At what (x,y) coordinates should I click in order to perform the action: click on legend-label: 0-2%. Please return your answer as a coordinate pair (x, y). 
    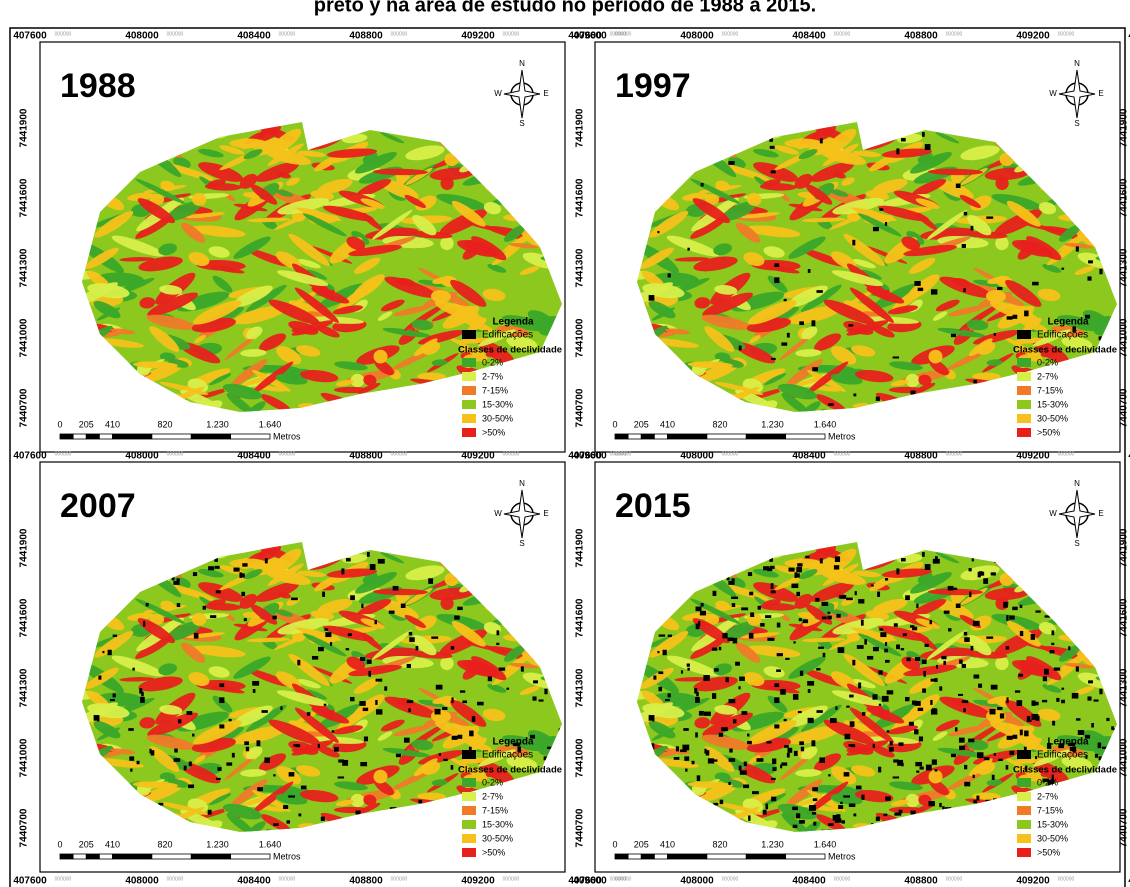
    Looking at the image, I should click on (492, 782).